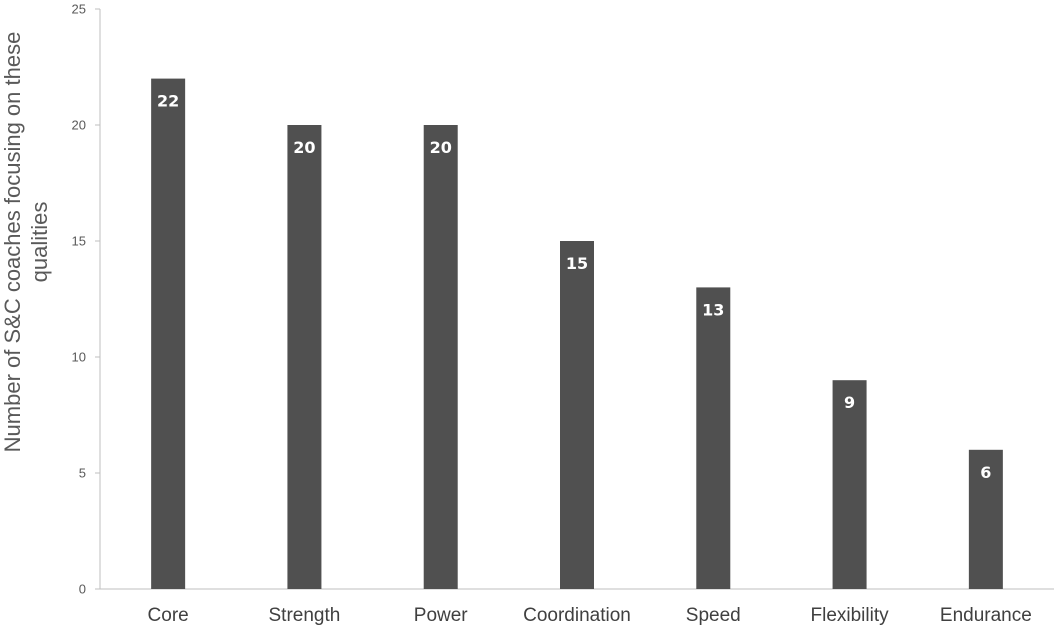 Image resolution: width=1056 pixels, height=628 pixels. I want to click on y-tick-label: 20, so click(79, 125).